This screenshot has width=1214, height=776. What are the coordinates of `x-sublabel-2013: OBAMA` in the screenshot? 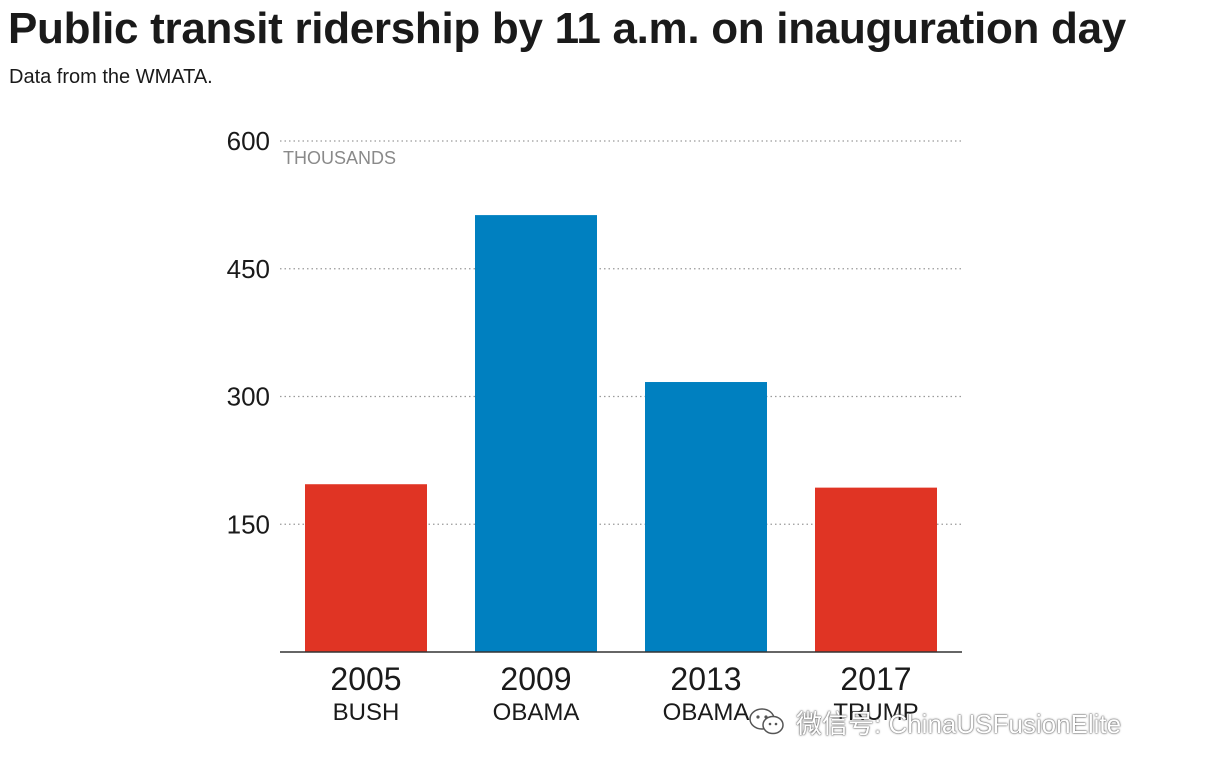 It's located at (706, 712).